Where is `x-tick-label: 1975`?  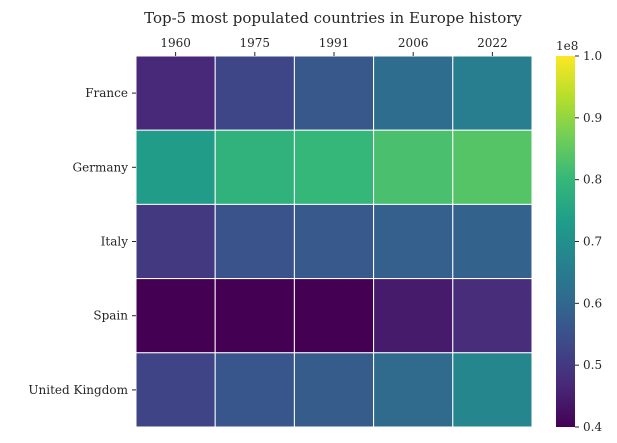
x-tick-label: 1975 is located at coordinates (255, 43).